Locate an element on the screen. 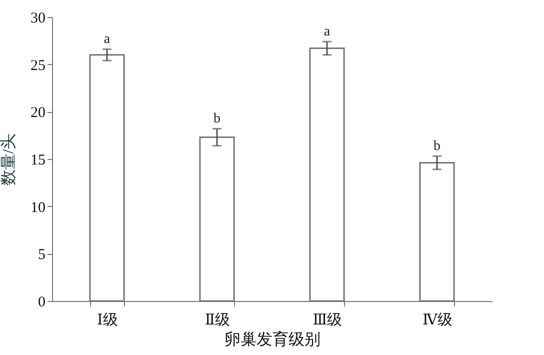  x-tick-label: Ⅱ级 is located at coordinates (217, 320).